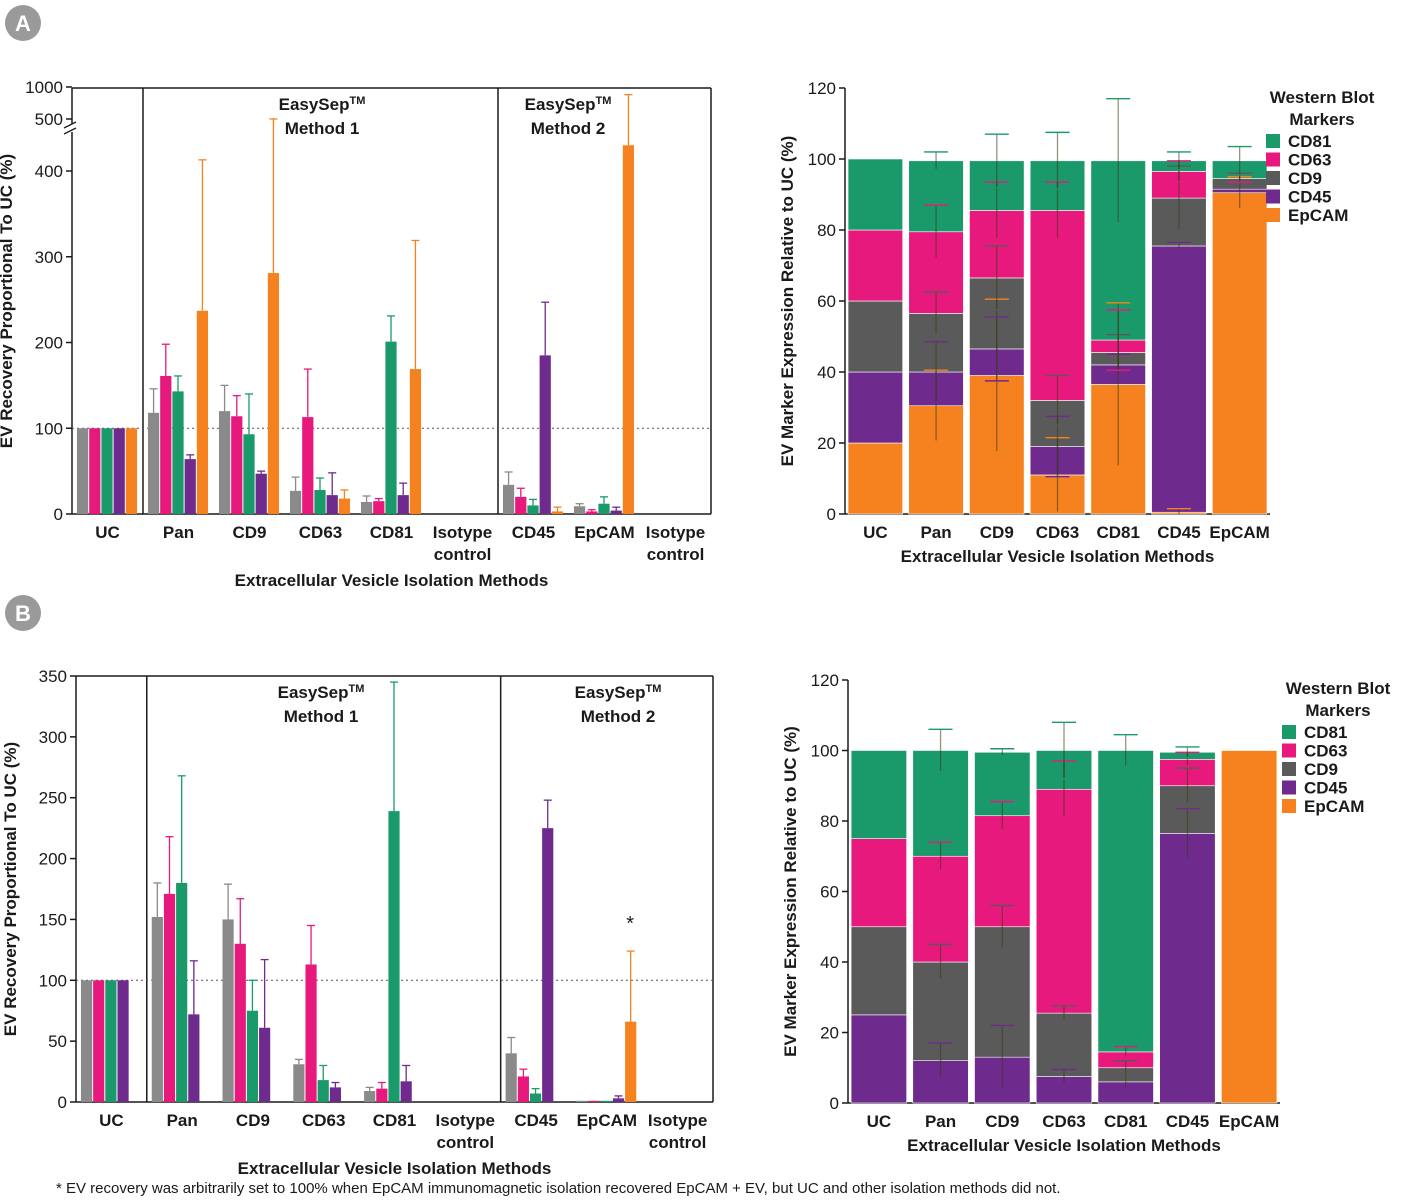  I want to click on legend-swatch-cd45, so click(1273, 196).